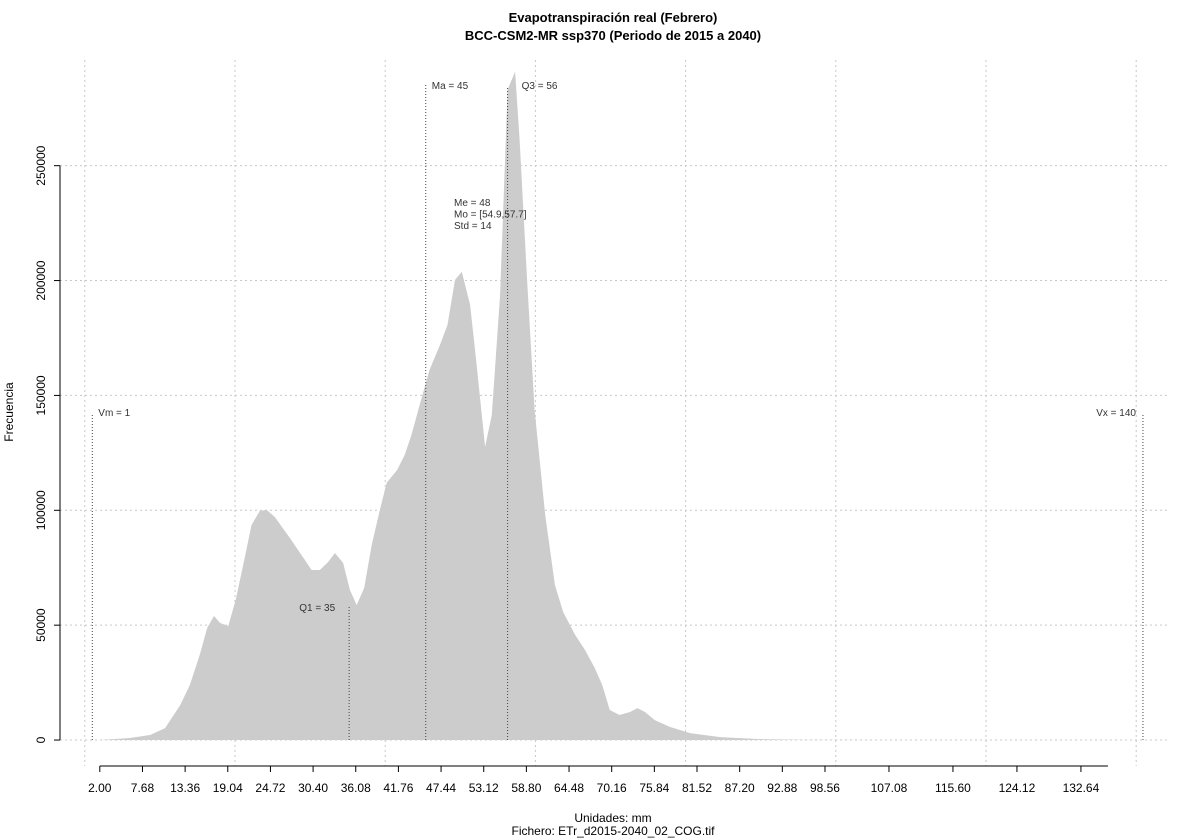 This screenshot has width=1200, height=840. What do you see at coordinates (473, 226) in the screenshot?
I see `stat-label: Std = 14` at bounding box center [473, 226].